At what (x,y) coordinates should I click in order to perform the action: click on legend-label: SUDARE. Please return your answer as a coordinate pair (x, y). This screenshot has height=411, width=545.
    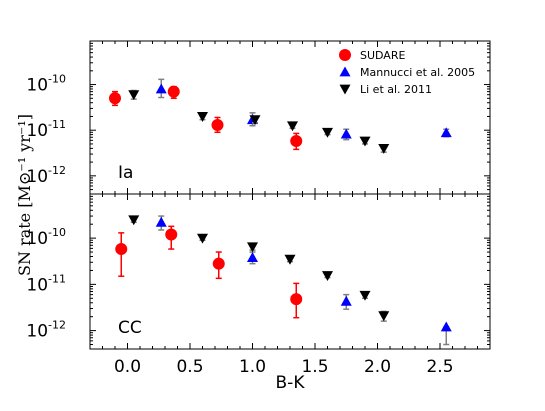
    Looking at the image, I should click on (382, 55).